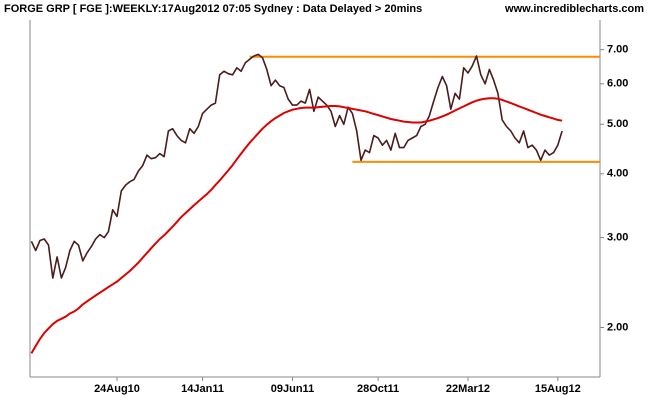 This screenshot has width=650, height=400. What do you see at coordinates (617, 237) in the screenshot?
I see `y-tick-label: 3.00` at bounding box center [617, 237].